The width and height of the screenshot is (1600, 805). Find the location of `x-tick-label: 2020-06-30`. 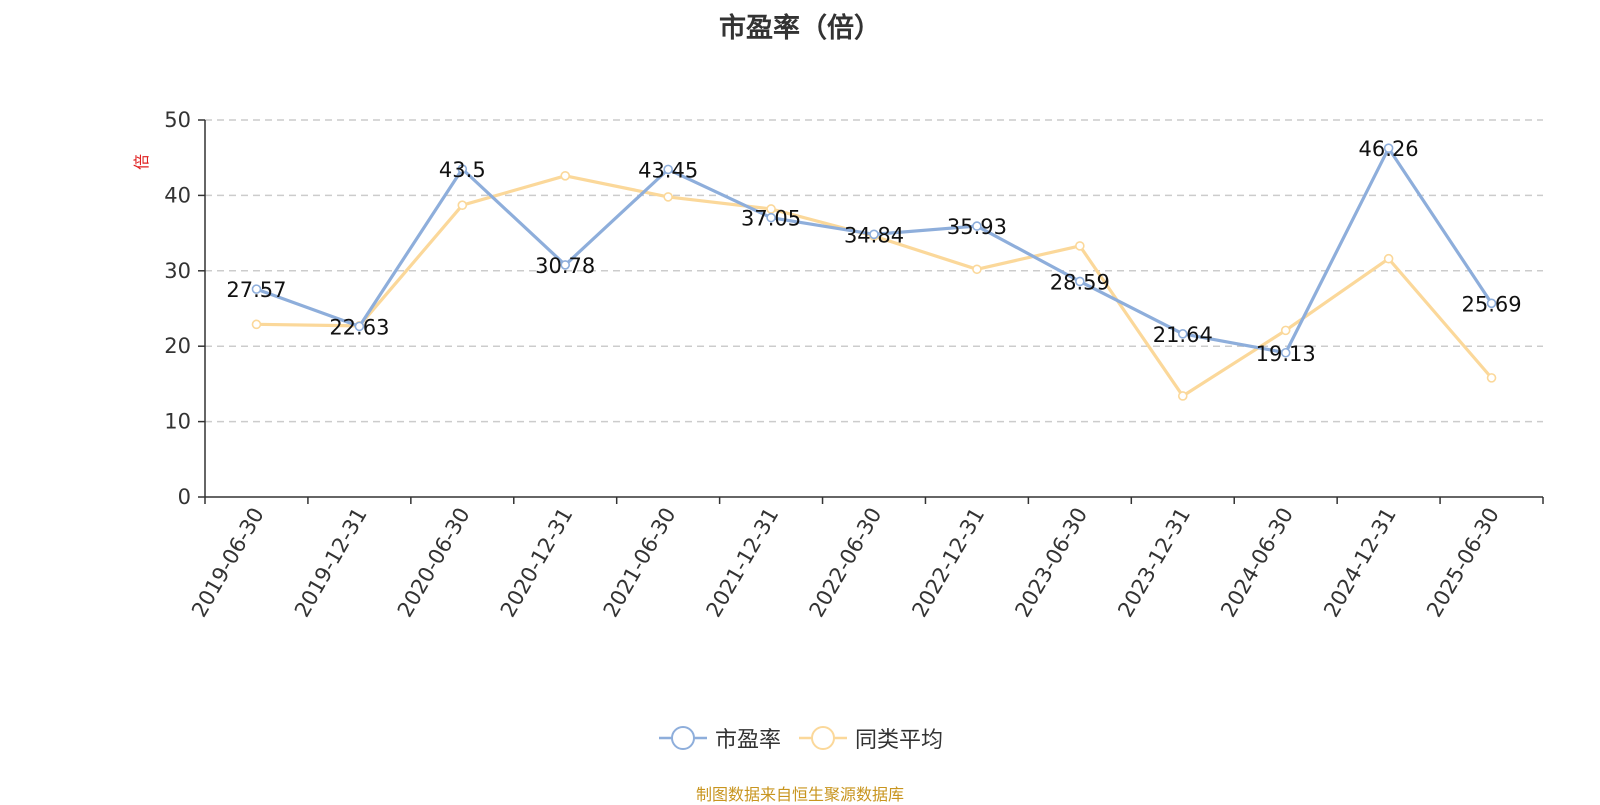

x-tick-label: 2020-06-30 is located at coordinates (434, 563).